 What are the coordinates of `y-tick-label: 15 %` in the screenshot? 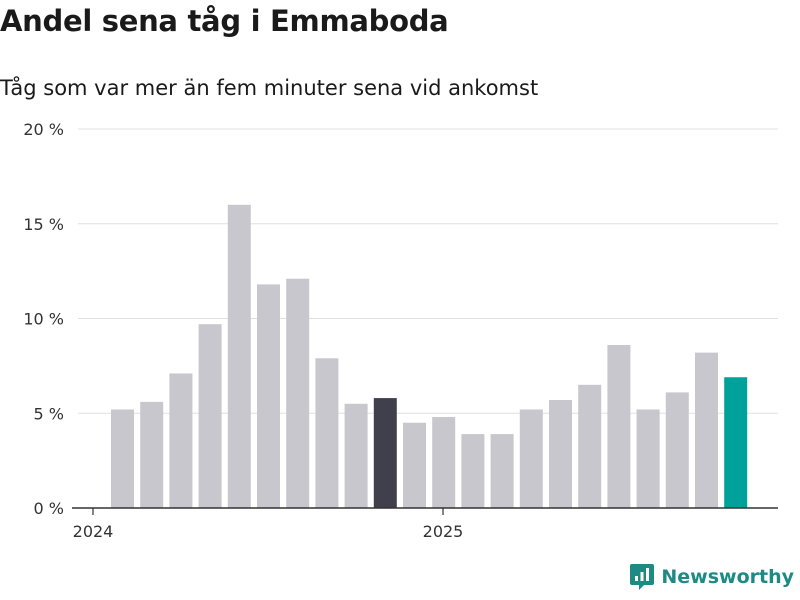 It's located at (43, 224).